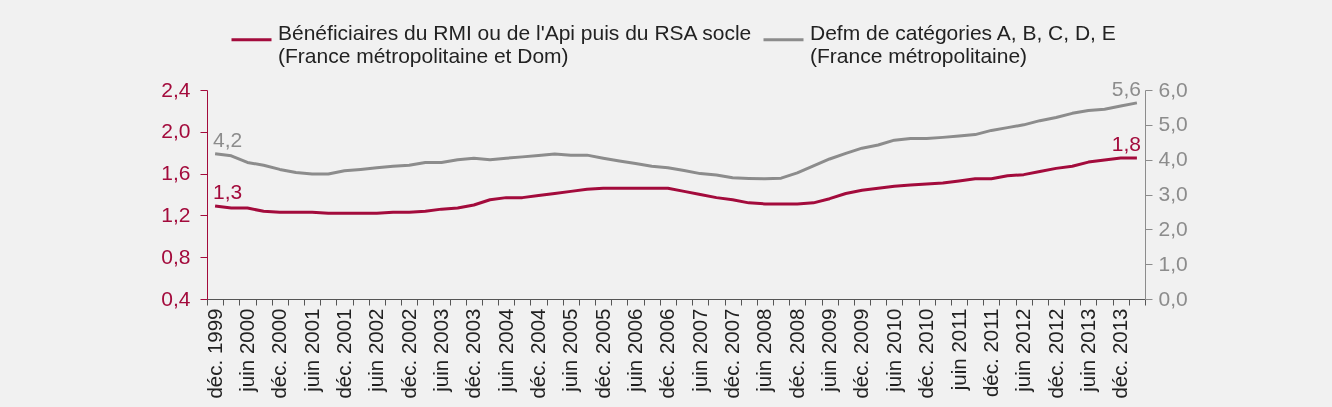 The height and width of the screenshot is (407, 1332). What do you see at coordinates (1173, 228) in the screenshot?
I see `y2-tick-label: 2,0` at bounding box center [1173, 228].